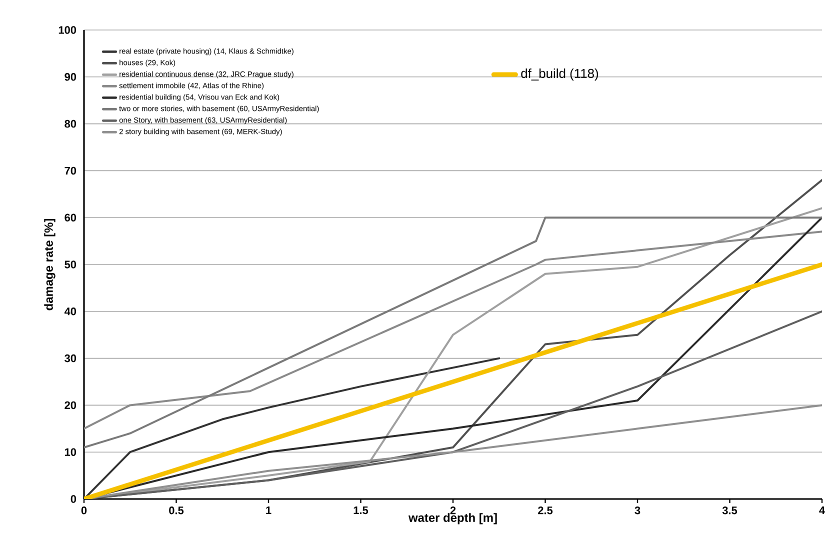  Describe the element at coordinates (559, 74) in the screenshot. I see `legend-label: df_build (118)` at that location.